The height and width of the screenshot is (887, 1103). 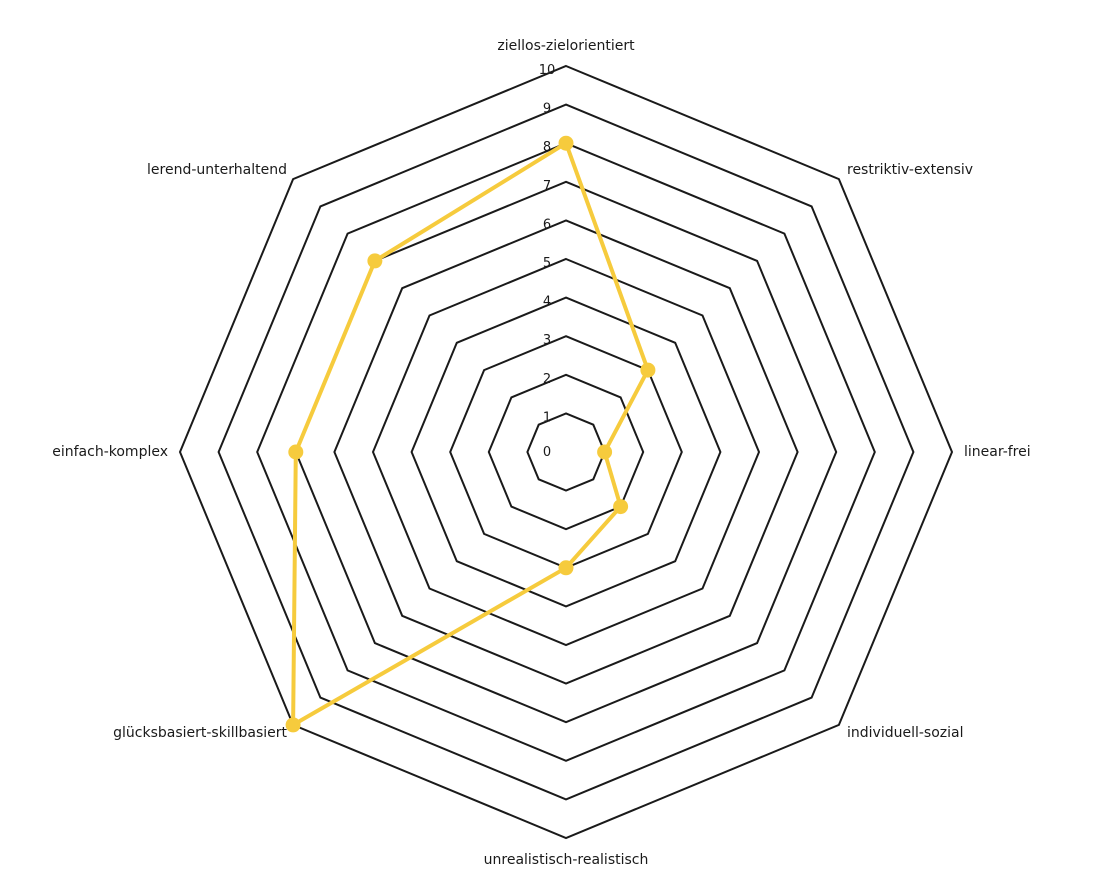 I want to click on axis-label: ziellos-zielorientiert, so click(x=566, y=46).